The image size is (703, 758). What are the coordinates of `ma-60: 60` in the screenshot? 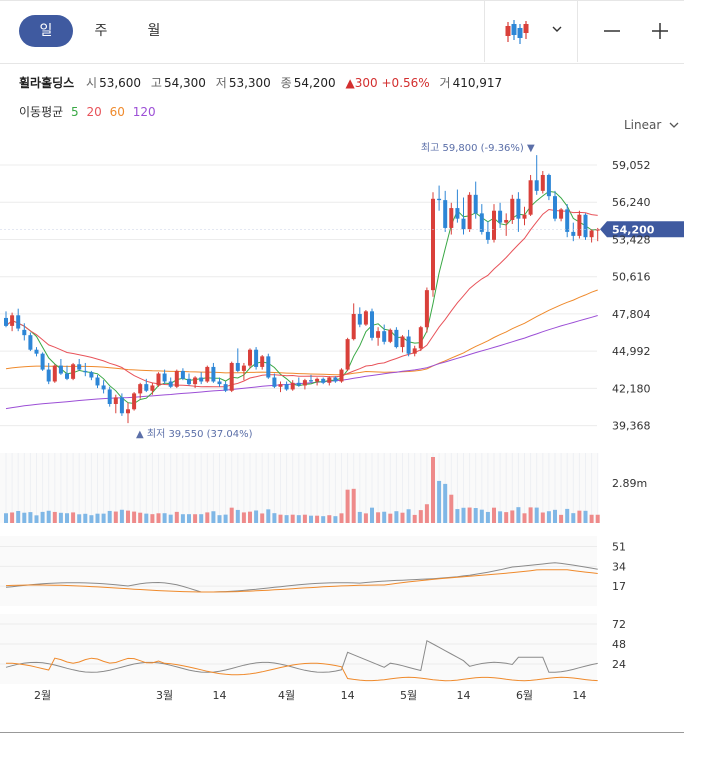 It's located at (117, 112).